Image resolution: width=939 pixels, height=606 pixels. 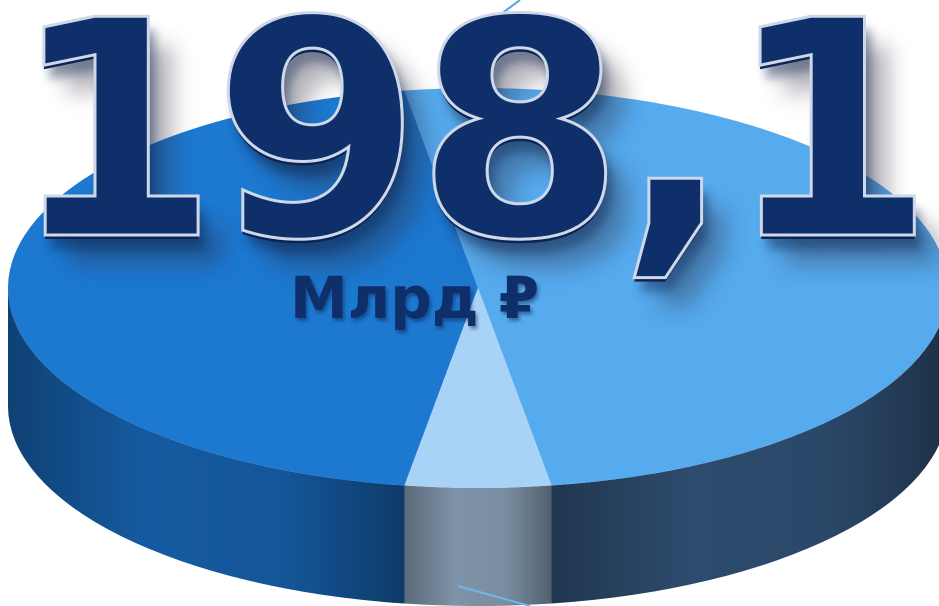 I want to click on unit-label: Млрд ₽, so click(x=415, y=298).